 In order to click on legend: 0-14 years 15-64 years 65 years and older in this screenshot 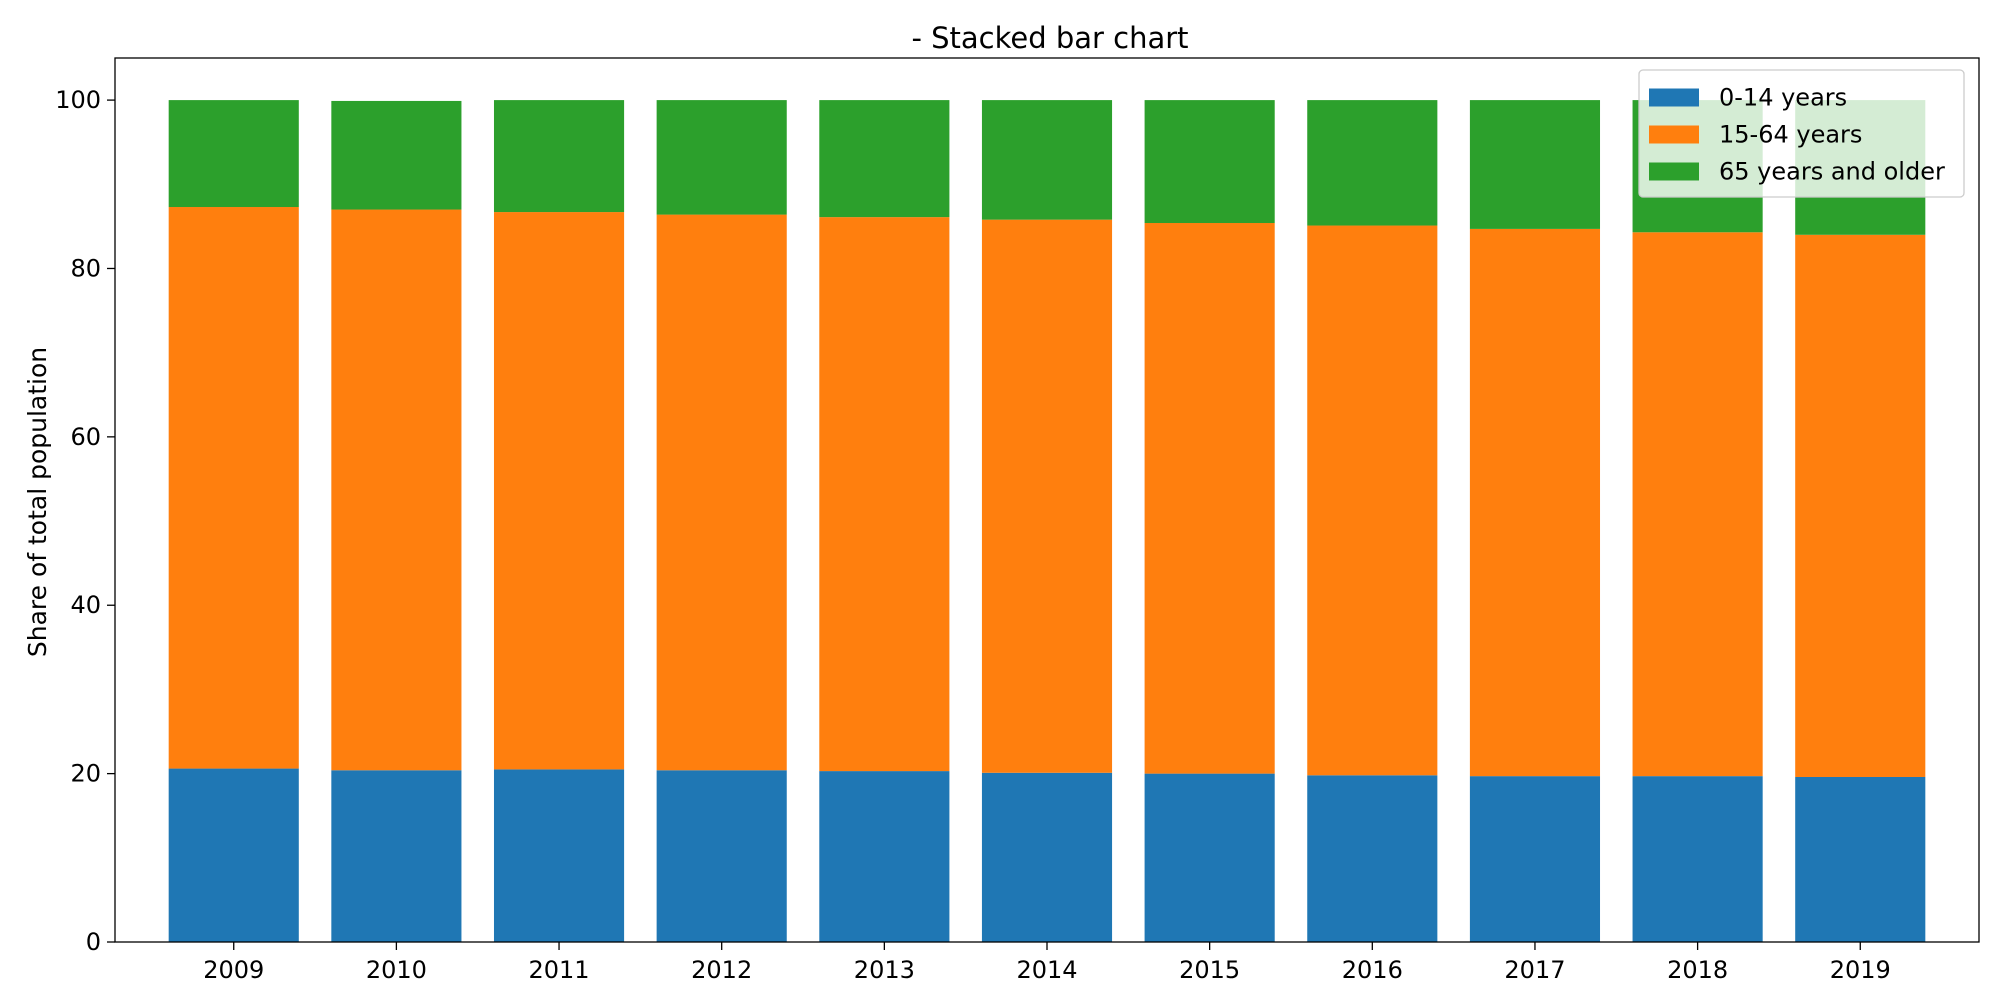, I will do `click(1801, 133)`.